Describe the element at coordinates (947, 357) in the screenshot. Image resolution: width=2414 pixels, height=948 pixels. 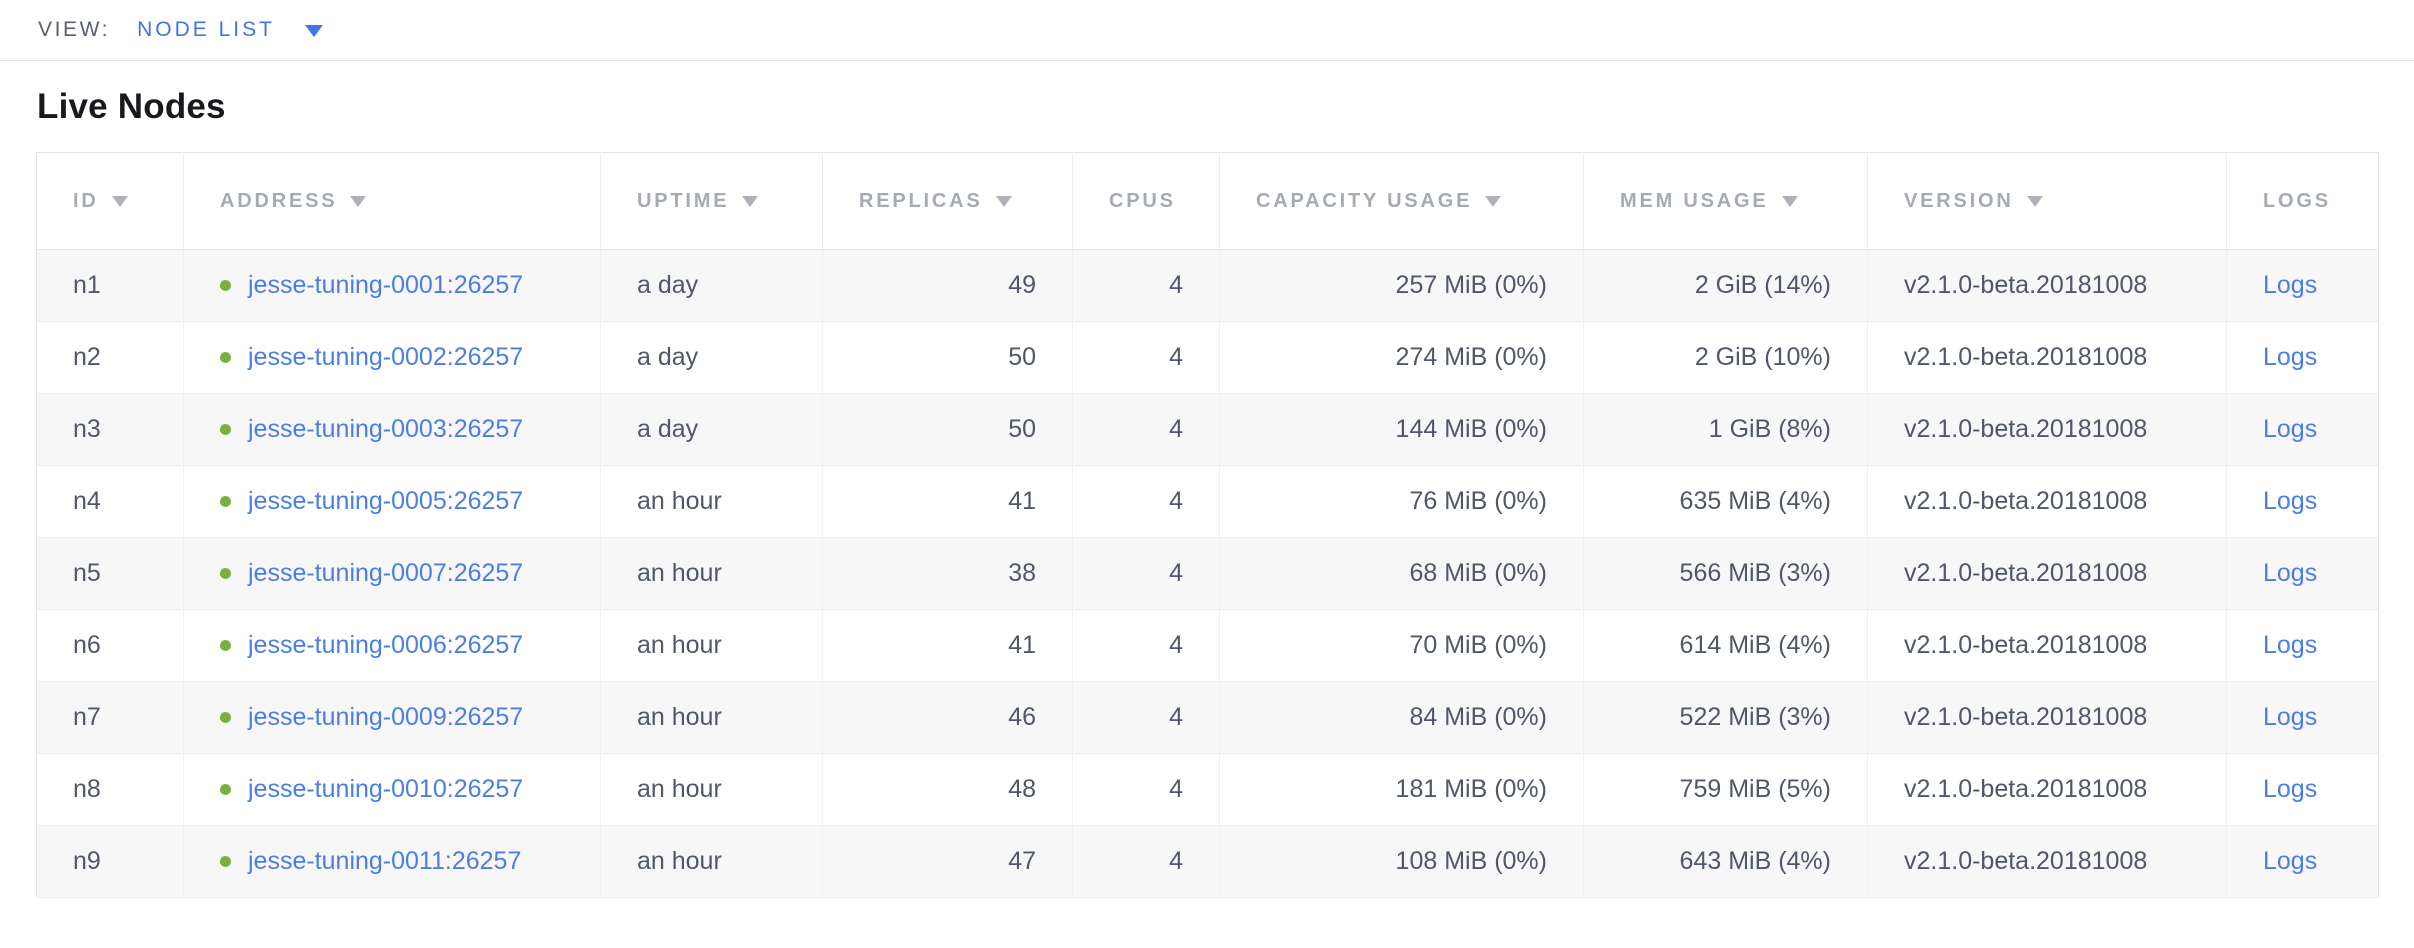
I see `cell-replicas: 50` at that location.